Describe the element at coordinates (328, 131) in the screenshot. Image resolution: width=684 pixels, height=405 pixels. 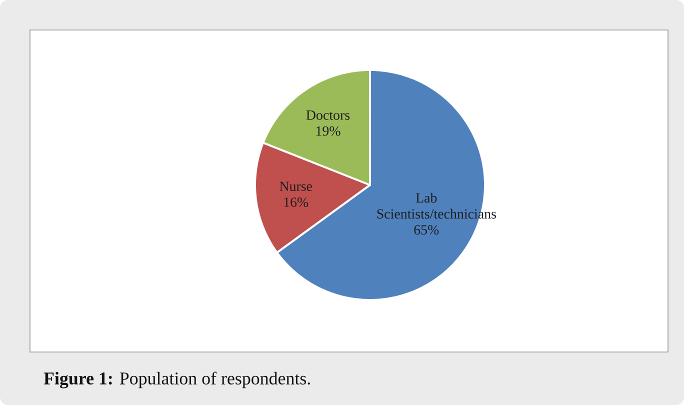
I see `data-label: 19%` at that location.